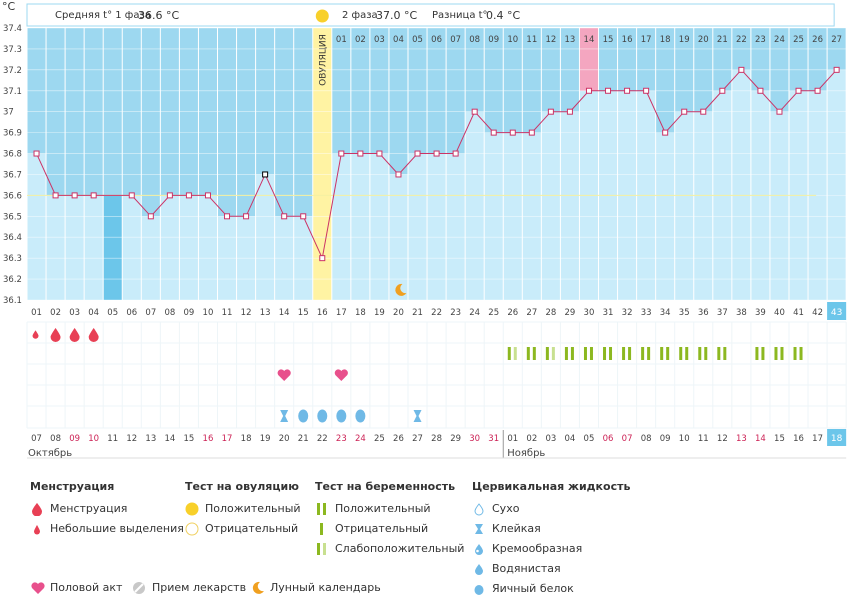  Describe the element at coordinates (284, 439) in the screenshot. I see `date-label: 20` at that location.